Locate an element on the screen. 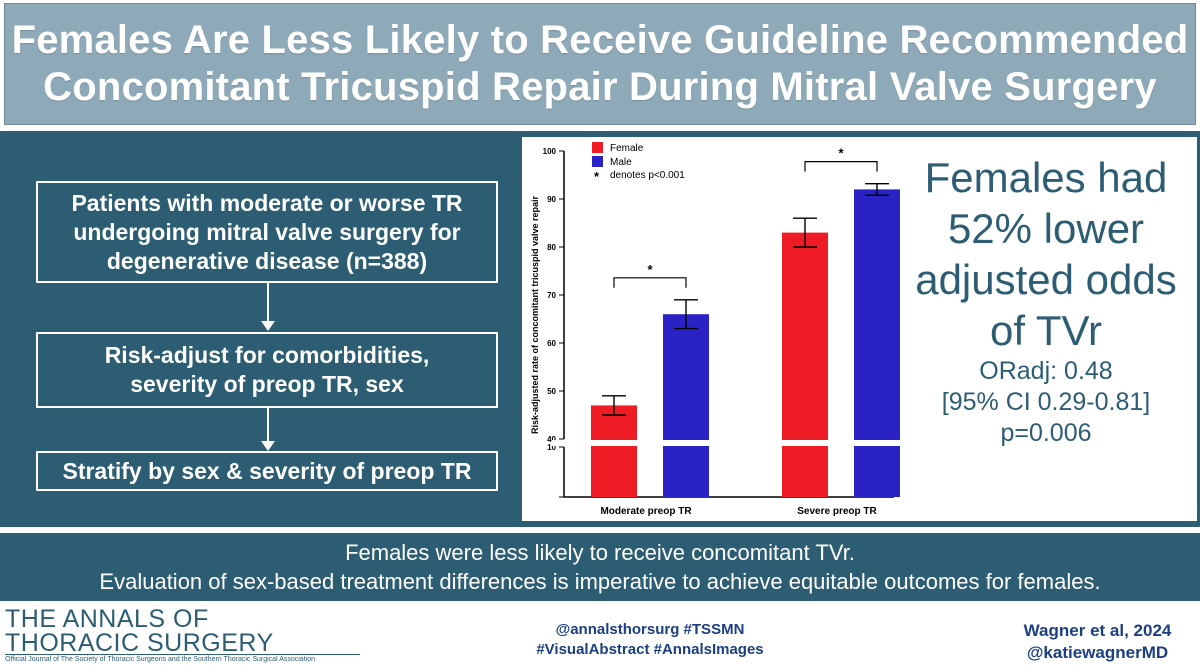 The image size is (1200, 672). footer is located at coordinates (600, 636).